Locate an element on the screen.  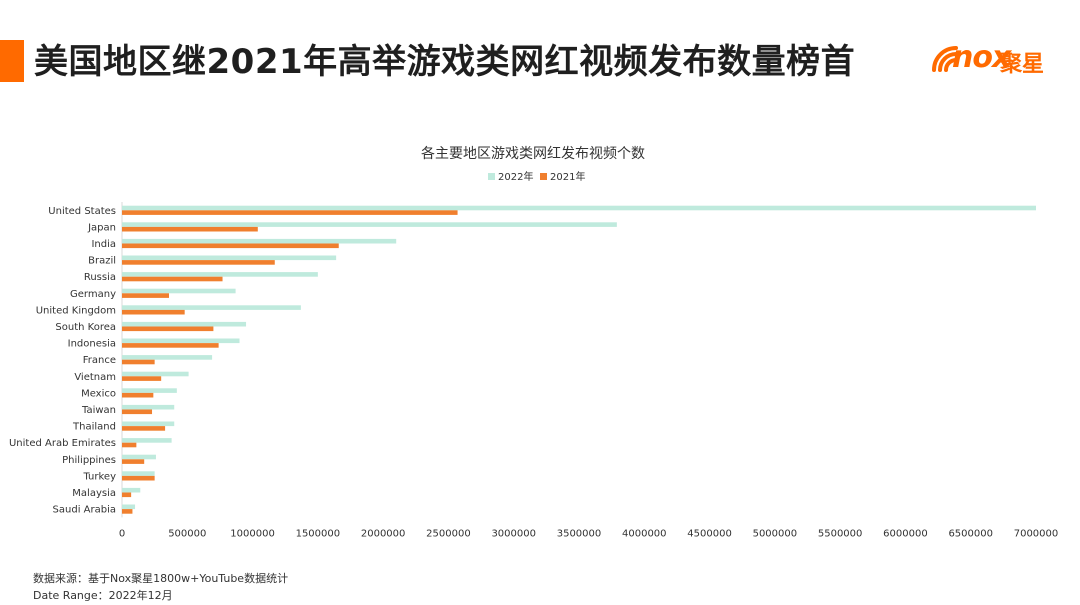
x-tick-label: 1000000 is located at coordinates (252, 533).